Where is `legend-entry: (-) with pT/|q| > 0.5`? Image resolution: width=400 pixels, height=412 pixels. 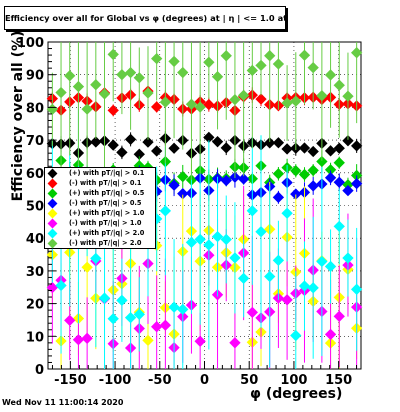 legend-entry: (-) with pT/|q| > 0.5 is located at coordinates (100, 203).